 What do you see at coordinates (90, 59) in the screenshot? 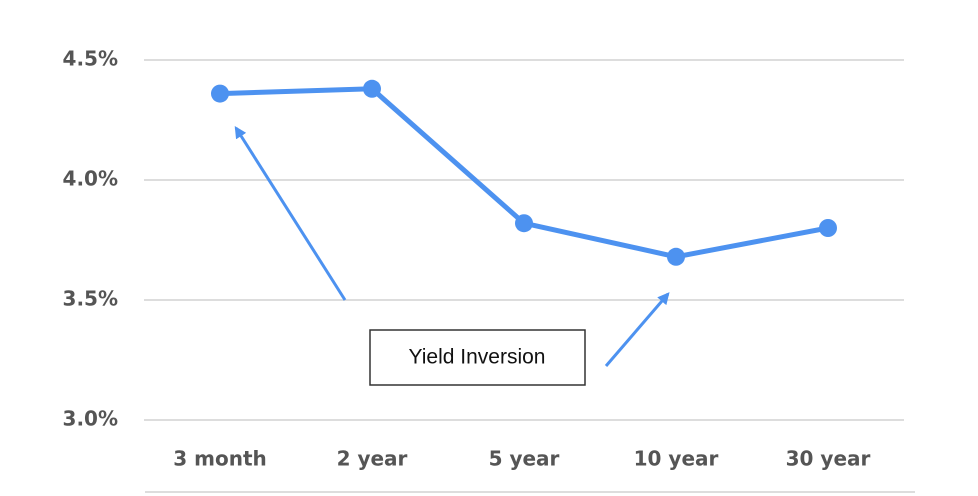
I see `y-tick-label: 4.5%` at bounding box center [90, 59].